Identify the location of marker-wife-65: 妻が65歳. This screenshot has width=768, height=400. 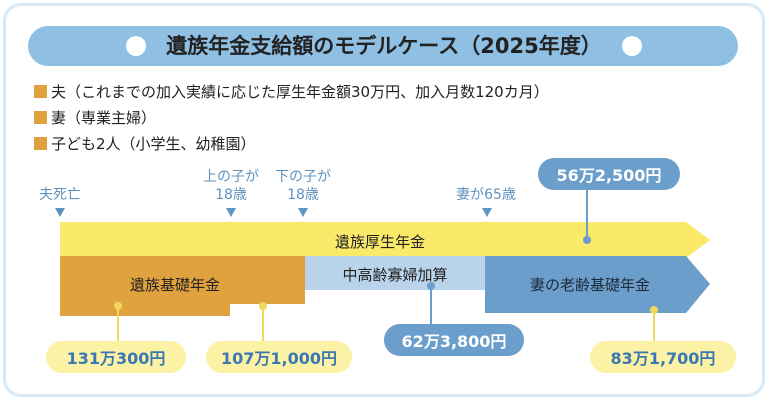
(486, 195).